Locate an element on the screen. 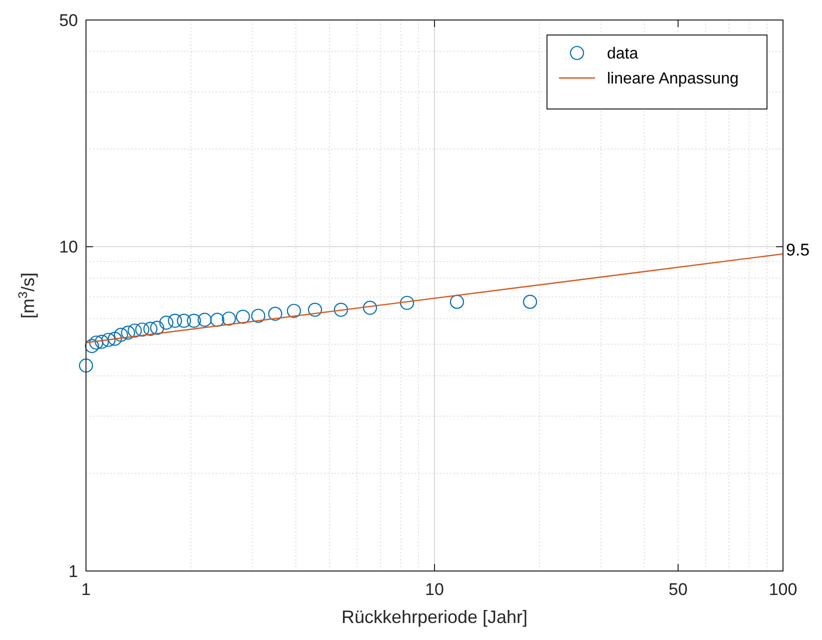 This screenshot has width=822, height=640. x-tick-label: 10 is located at coordinates (434, 589).